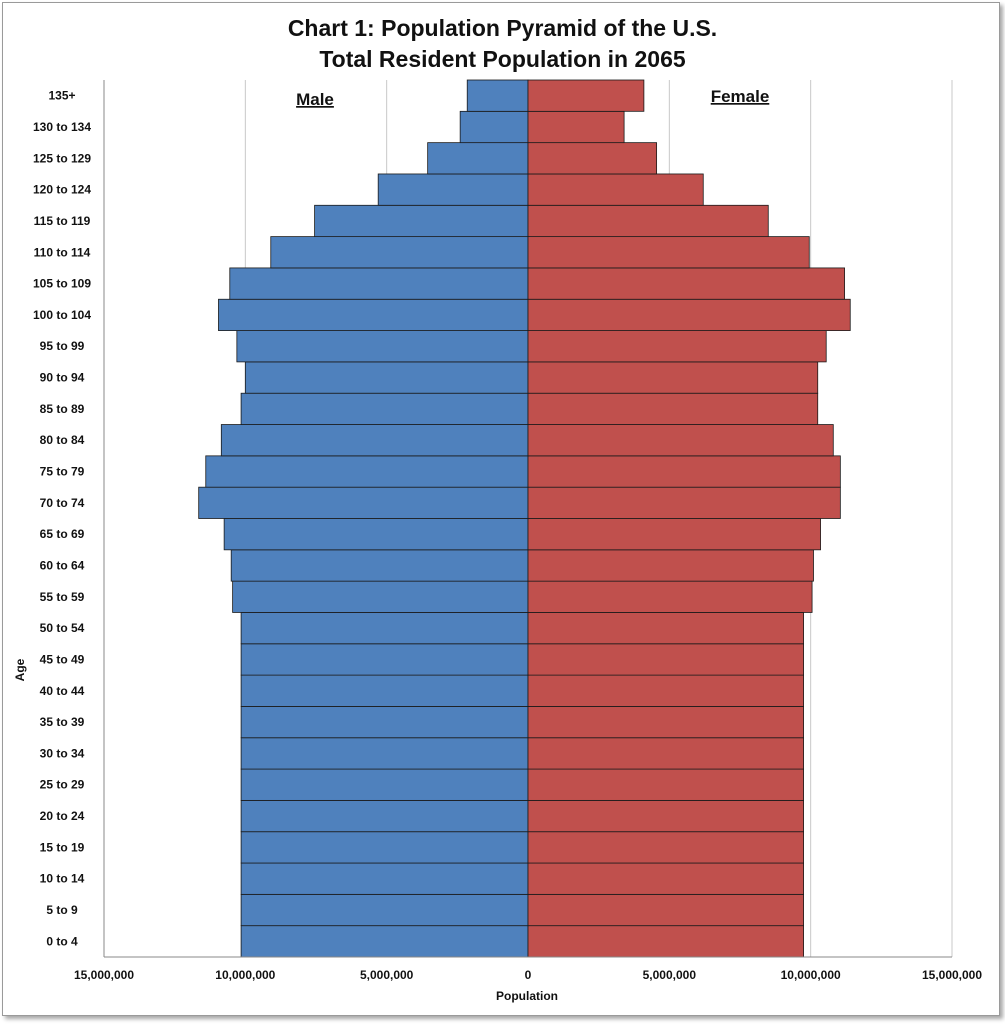 This screenshot has height=1024, width=1005. Describe the element at coordinates (62, 409) in the screenshot. I see `y-tick-label: 85 to 89` at that location.